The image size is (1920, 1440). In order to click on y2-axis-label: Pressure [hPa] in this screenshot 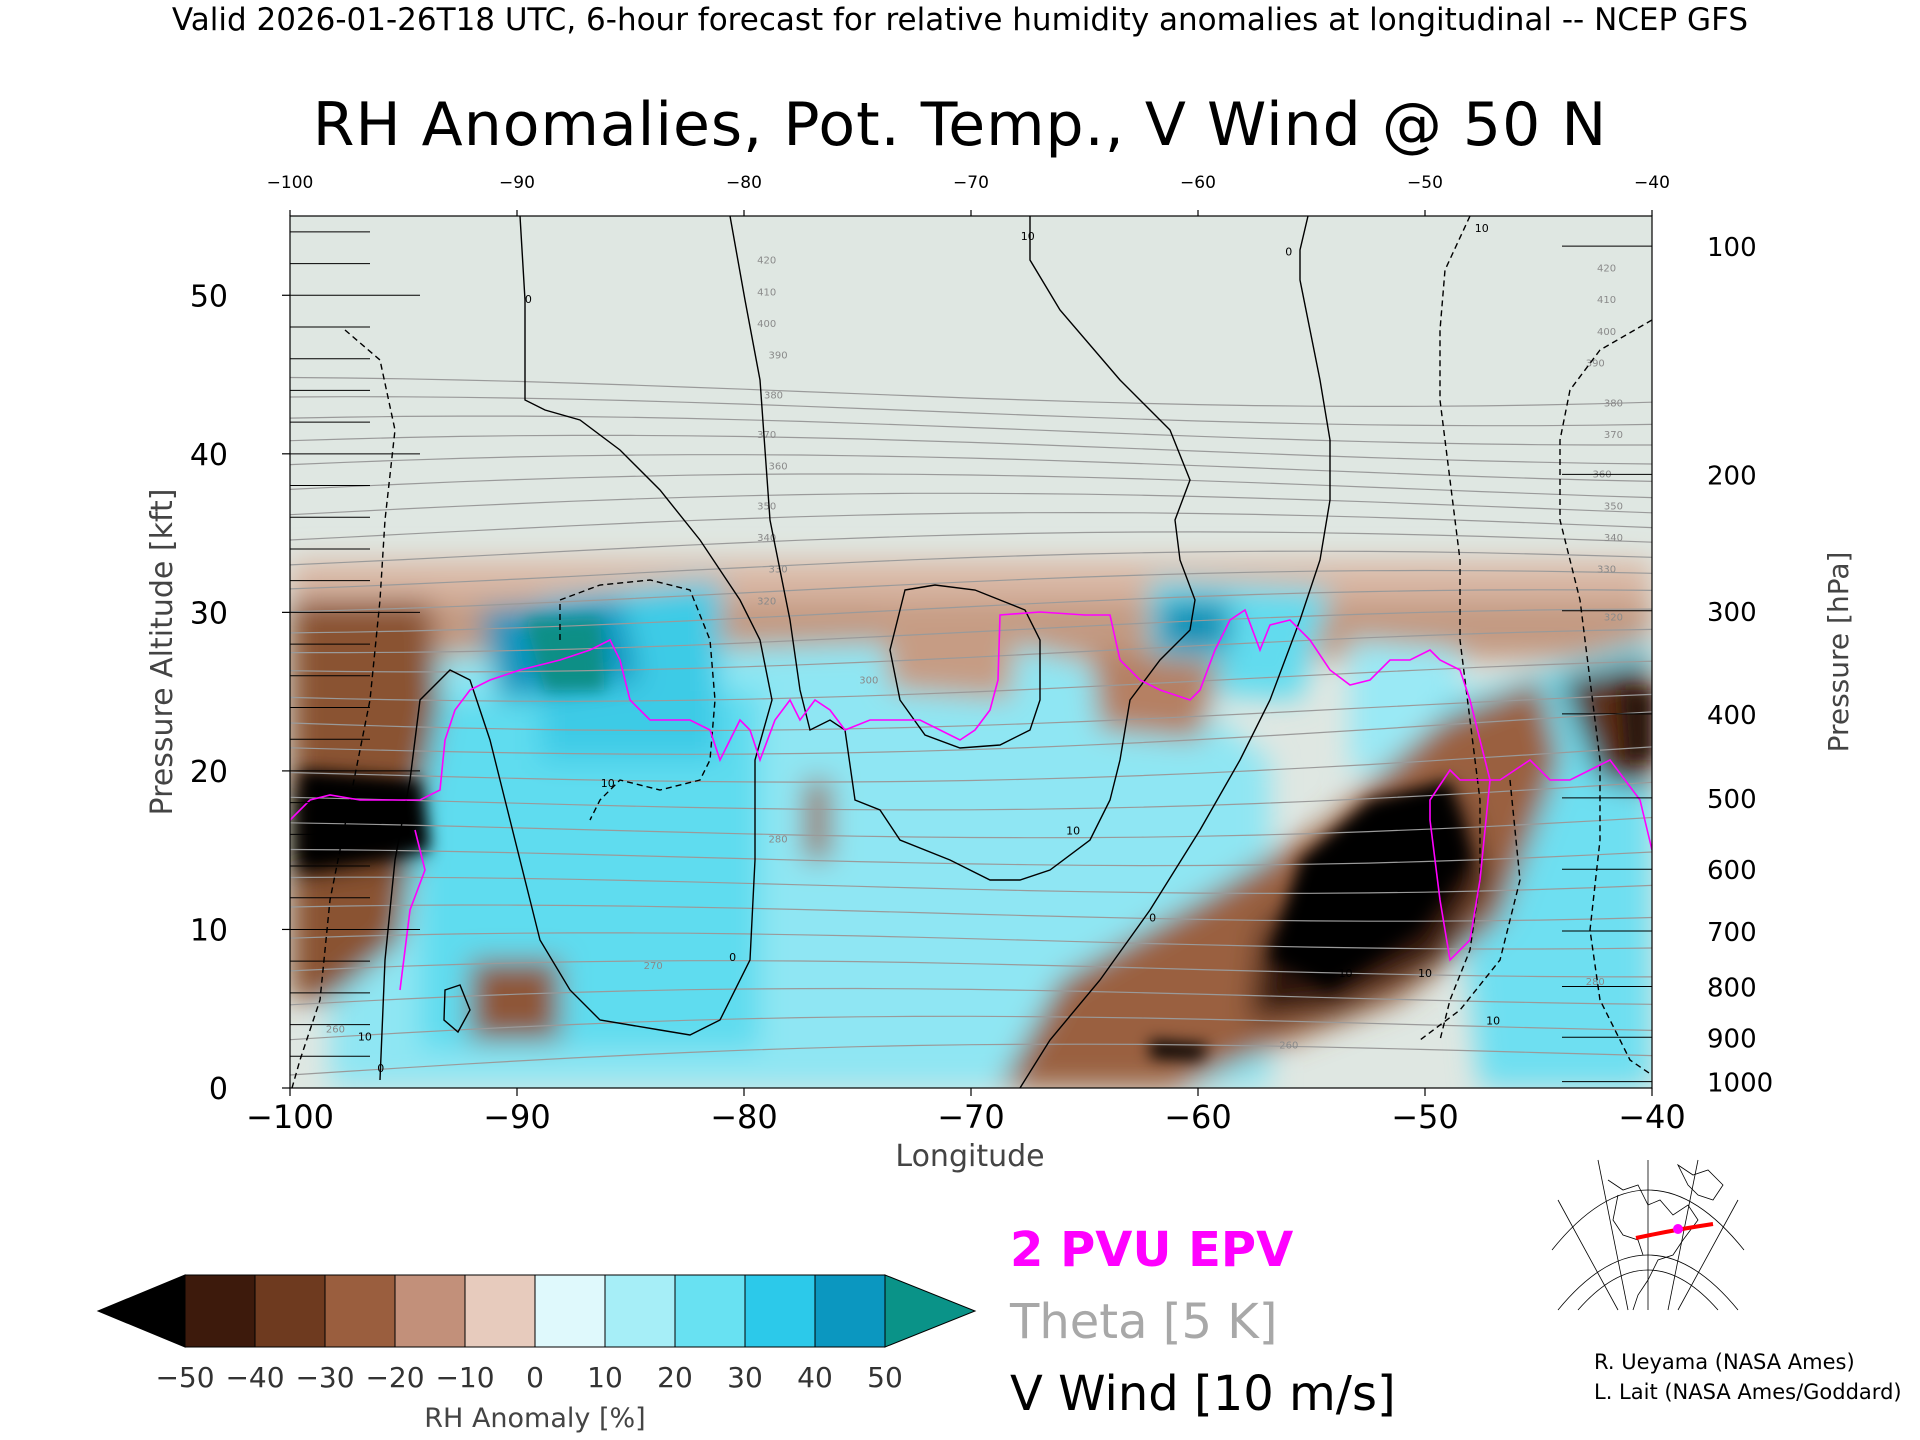, I will do `click(1838, 652)`.